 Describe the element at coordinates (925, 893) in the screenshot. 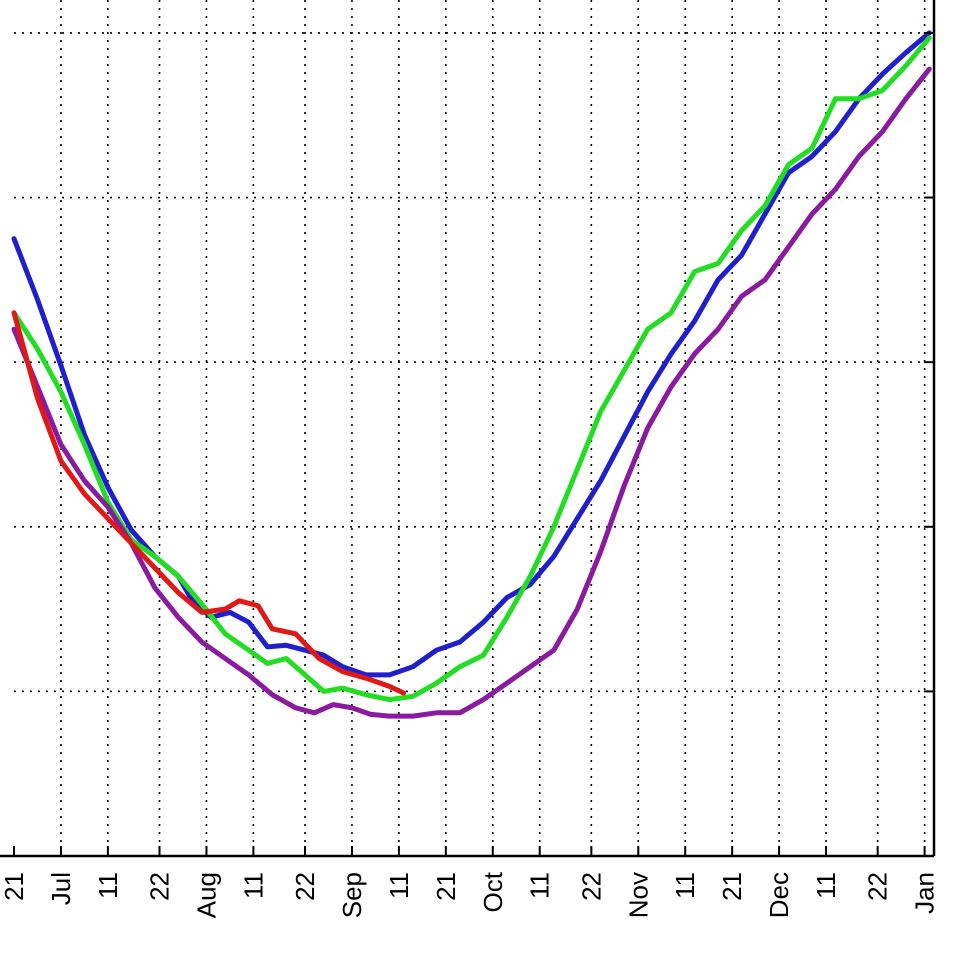

I see `x-tick-label: Jan` at that location.